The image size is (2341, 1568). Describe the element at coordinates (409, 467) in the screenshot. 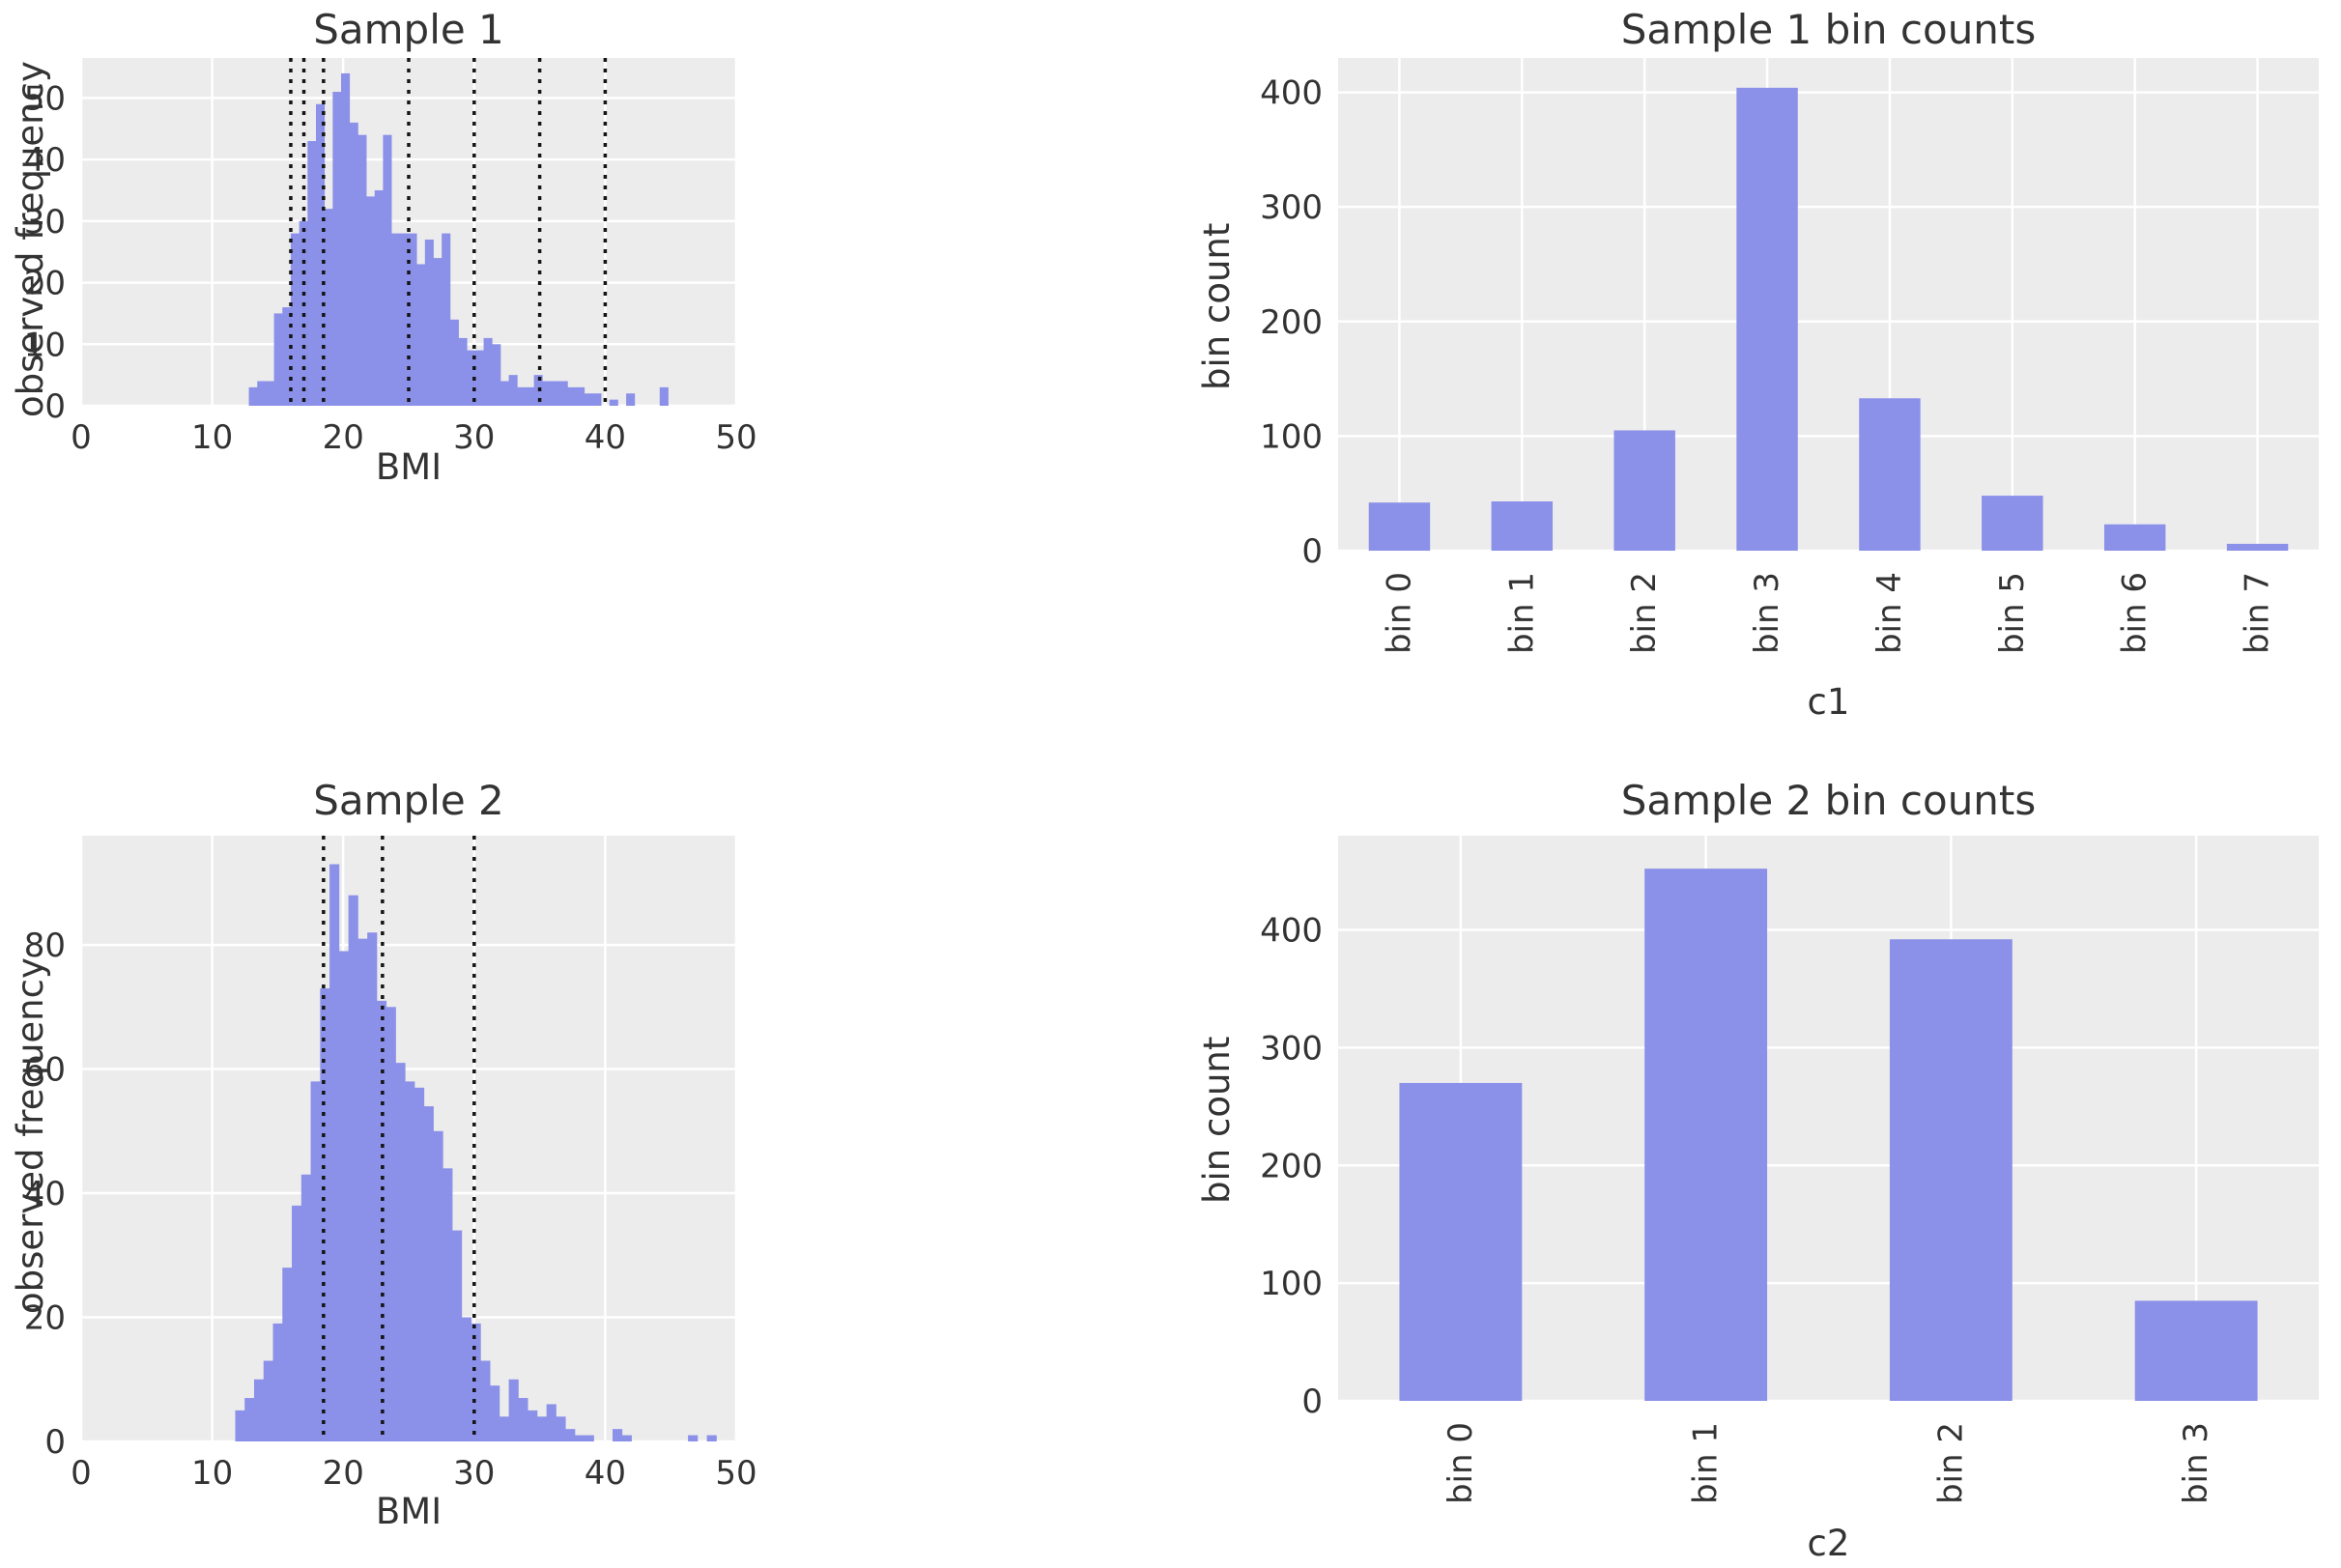

I see `x-axis-label-bmi-1: BMI` at that location.